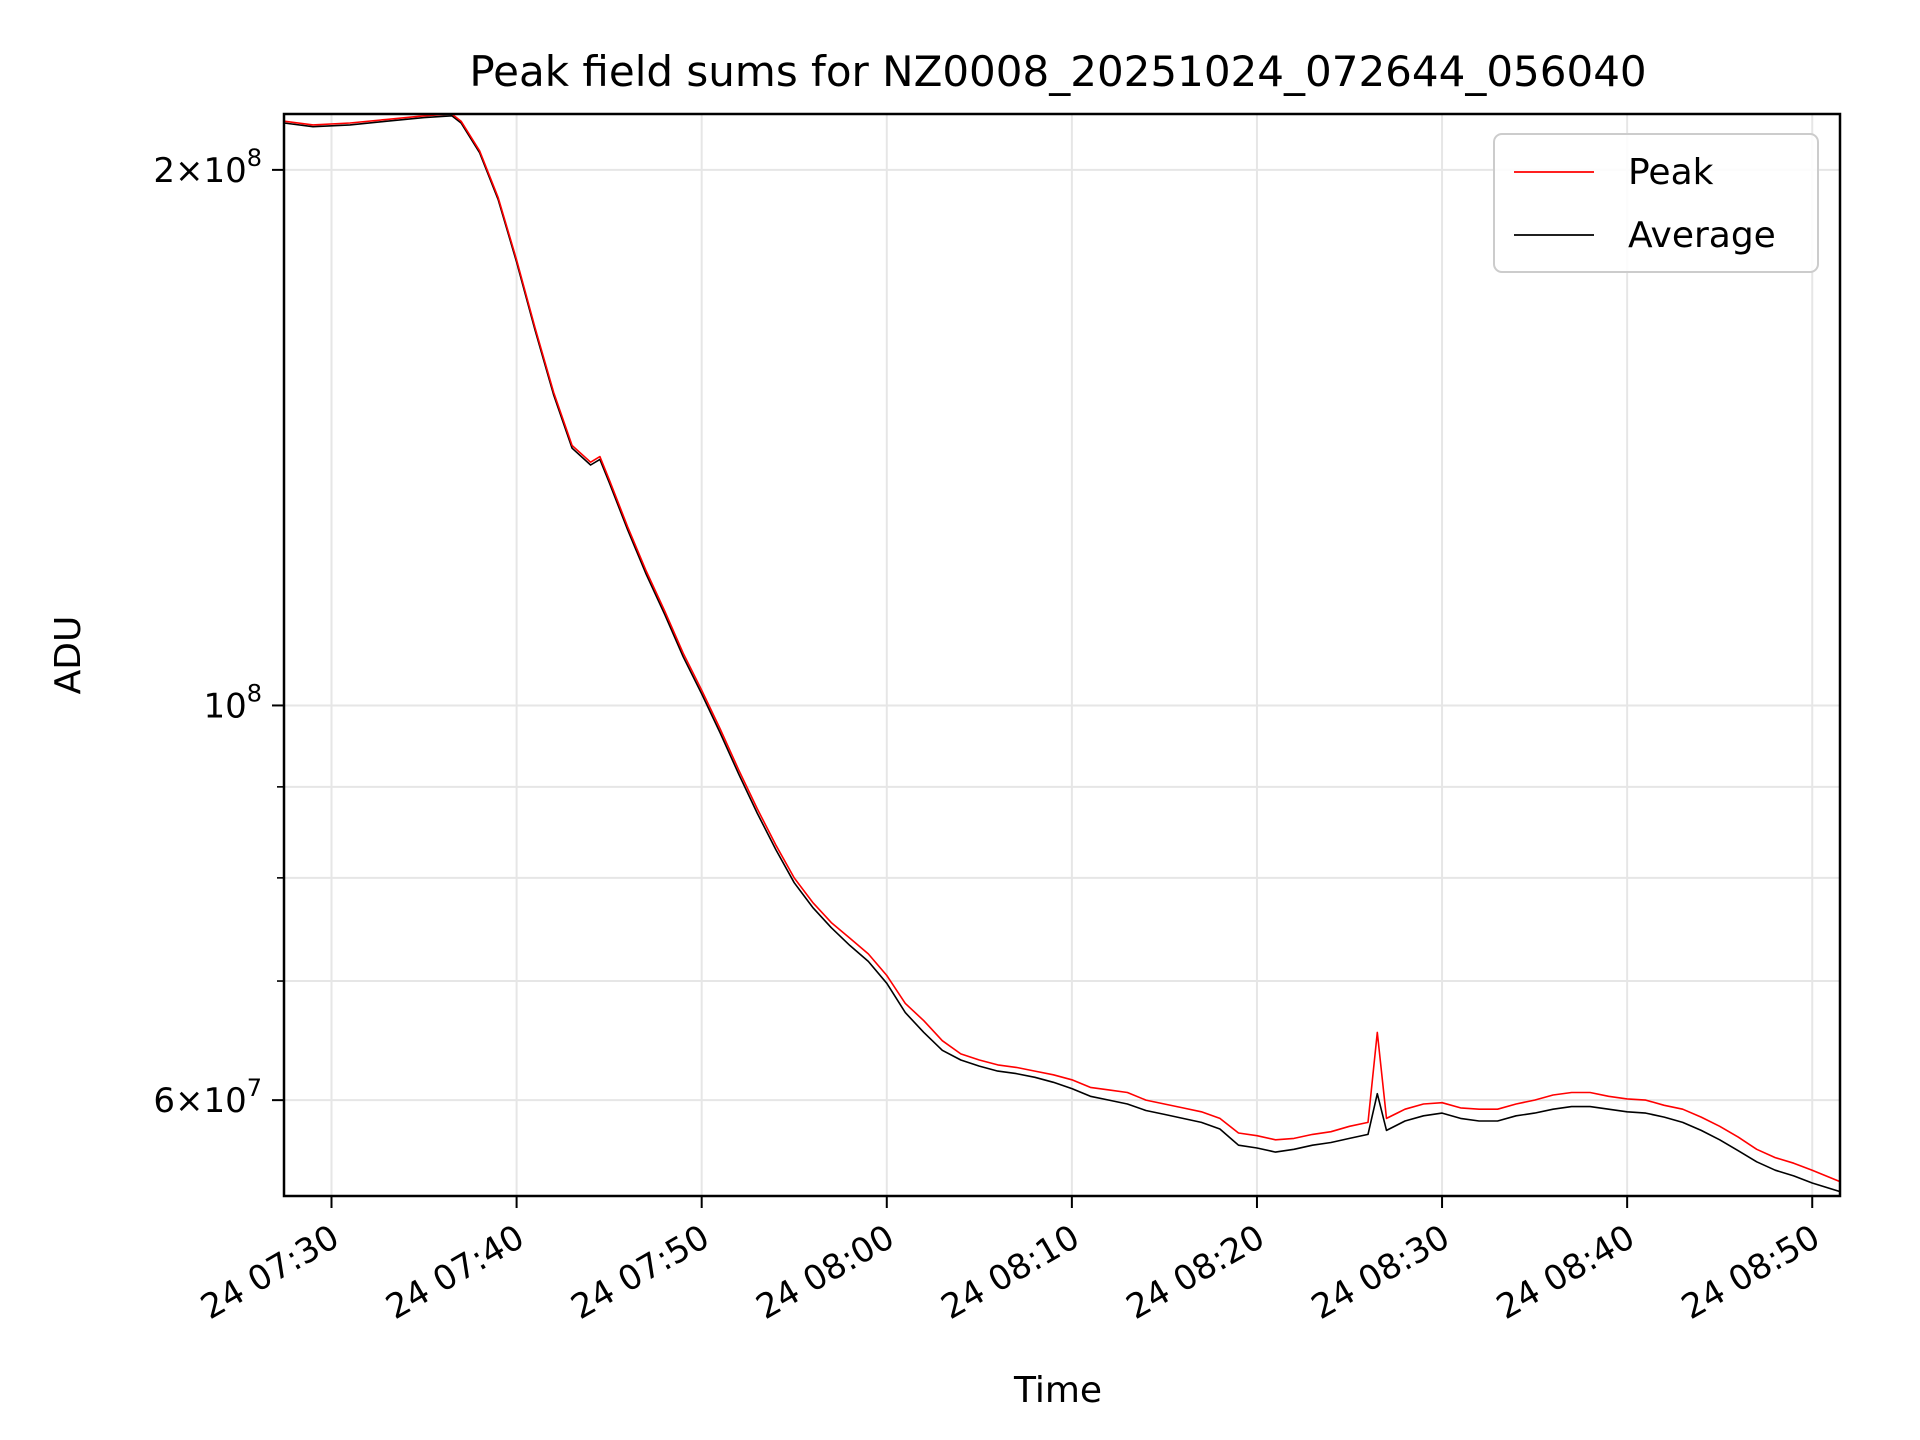  What do you see at coordinates (1751, 1272) in the screenshot?
I see `x-tick-label: 24 08:50` at bounding box center [1751, 1272].